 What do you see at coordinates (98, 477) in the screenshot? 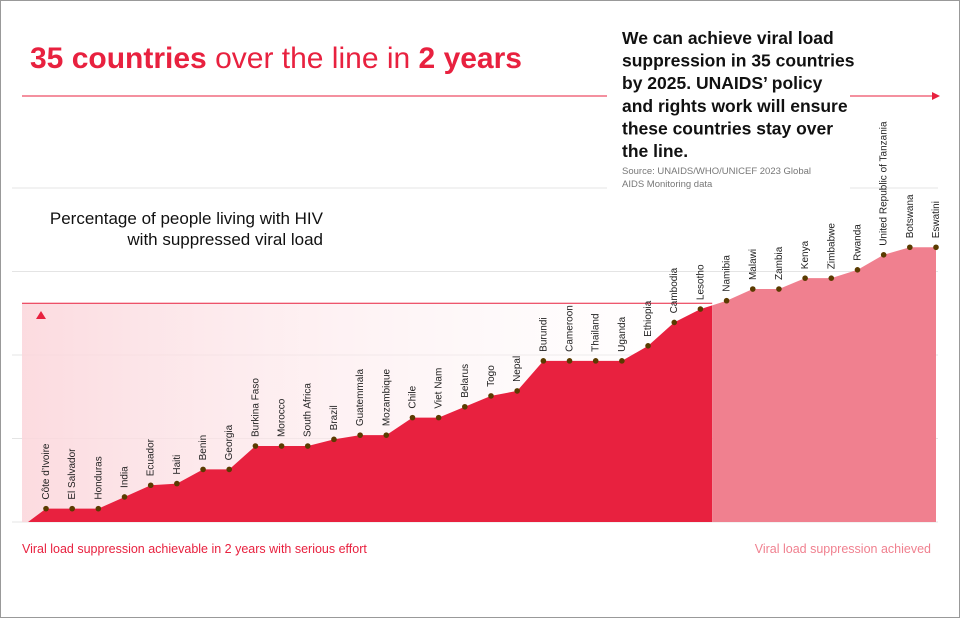
I see `category-label: Honduras` at bounding box center [98, 477].